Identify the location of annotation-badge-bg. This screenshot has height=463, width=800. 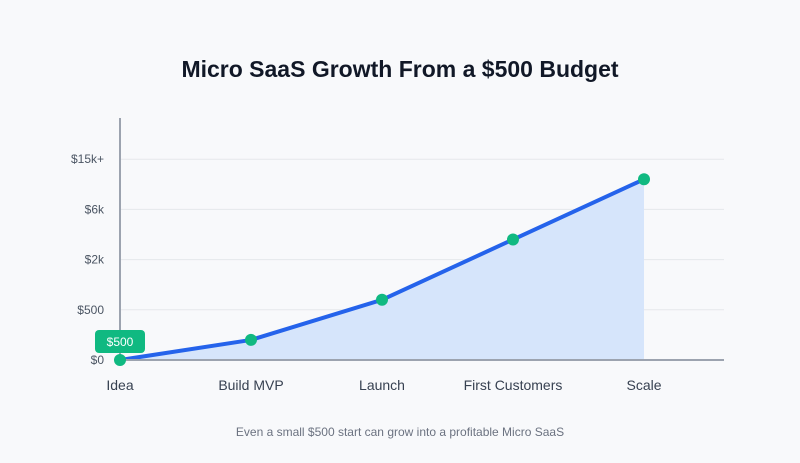
(120, 341).